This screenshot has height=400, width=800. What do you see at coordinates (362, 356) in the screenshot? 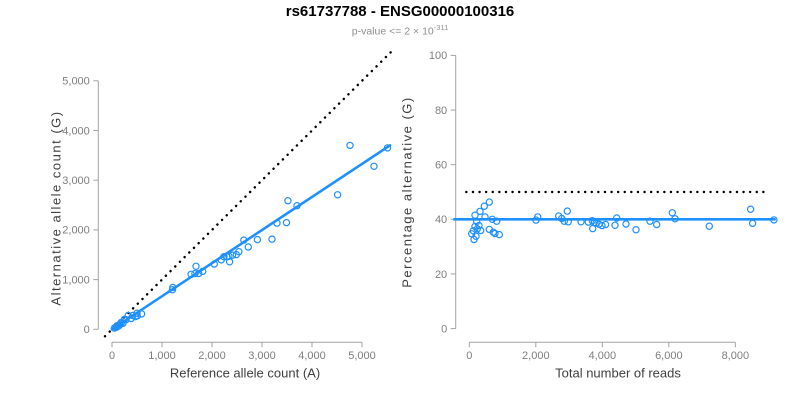
I see `x-tick-label: 5,000` at bounding box center [362, 356].